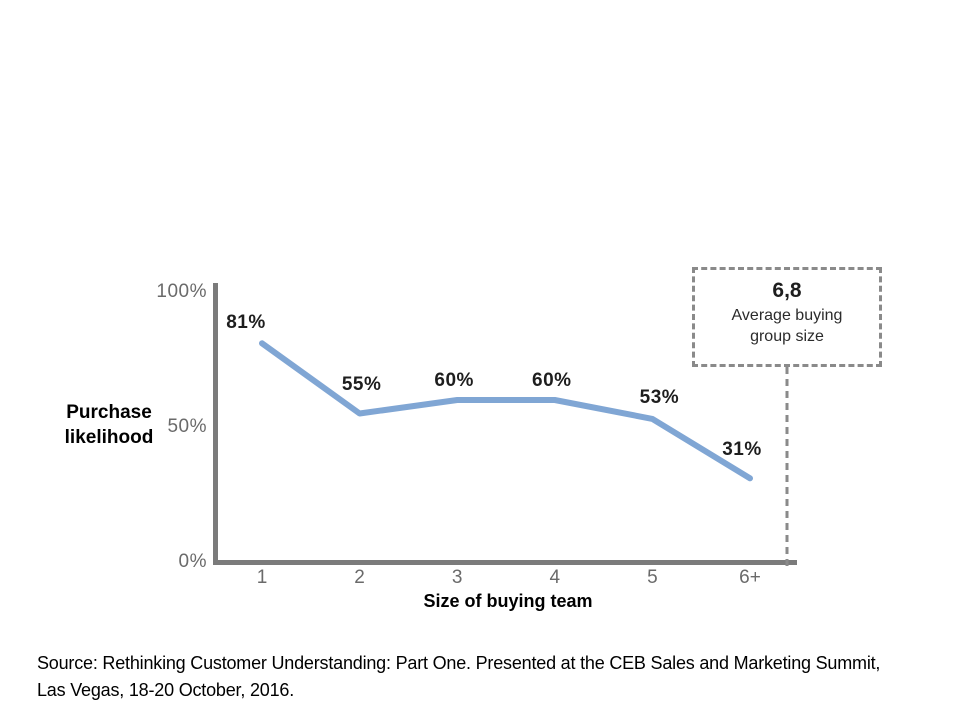  Describe the element at coordinates (750, 577) in the screenshot. I see `x-tick-label-6+: 6+` at that location.